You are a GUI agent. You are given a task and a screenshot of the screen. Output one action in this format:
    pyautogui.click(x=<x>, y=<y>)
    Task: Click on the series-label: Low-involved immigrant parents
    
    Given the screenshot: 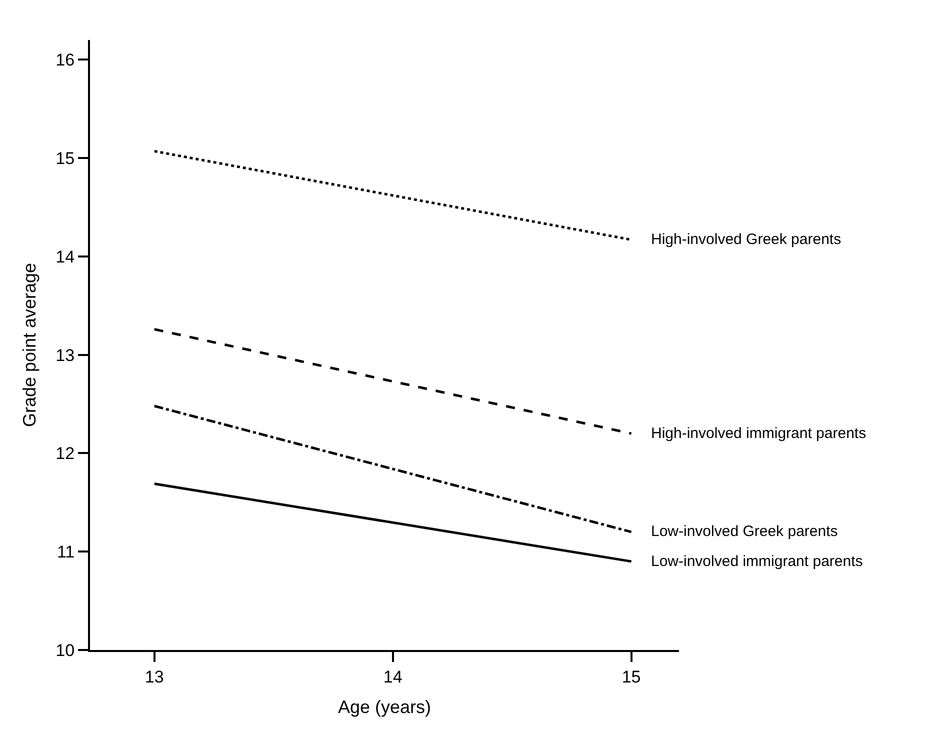 What is the action you would take?
    pyautogui.click(x=757, y=561)
    